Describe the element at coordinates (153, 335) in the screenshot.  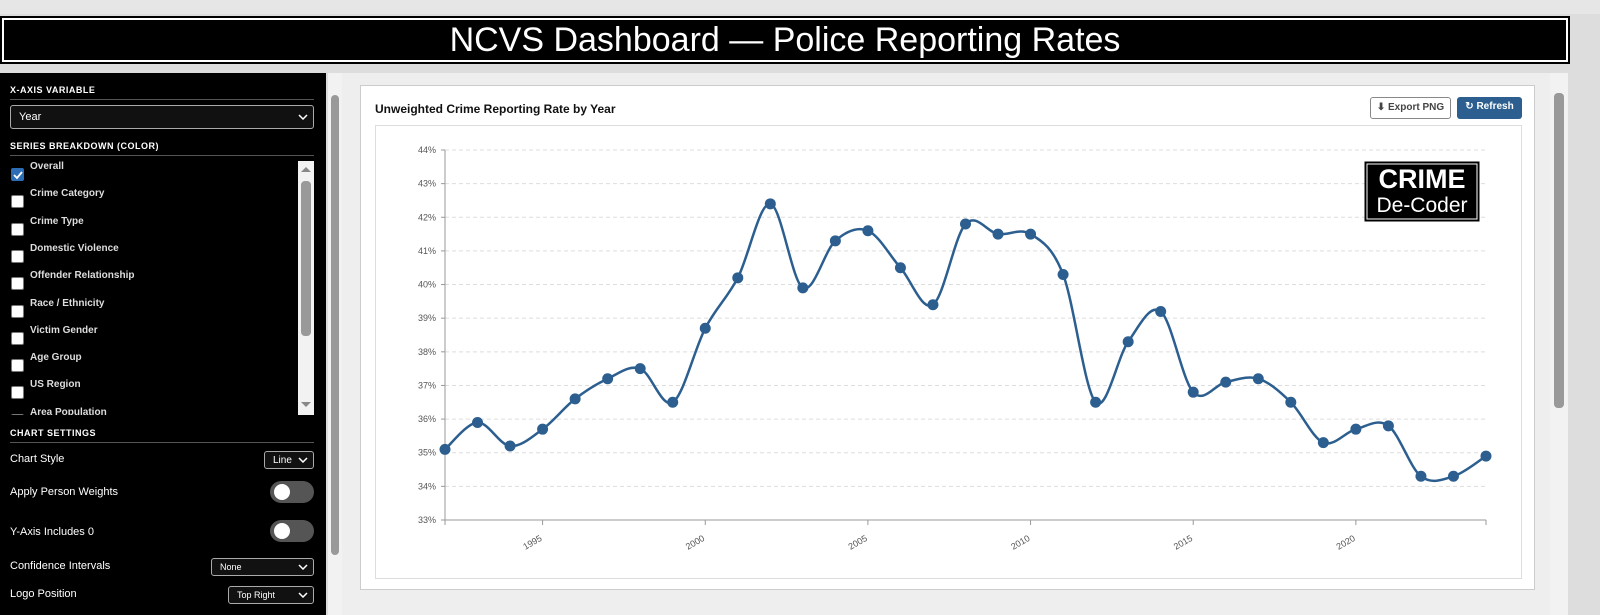
I see `series-option: Victim Gender` at that location.